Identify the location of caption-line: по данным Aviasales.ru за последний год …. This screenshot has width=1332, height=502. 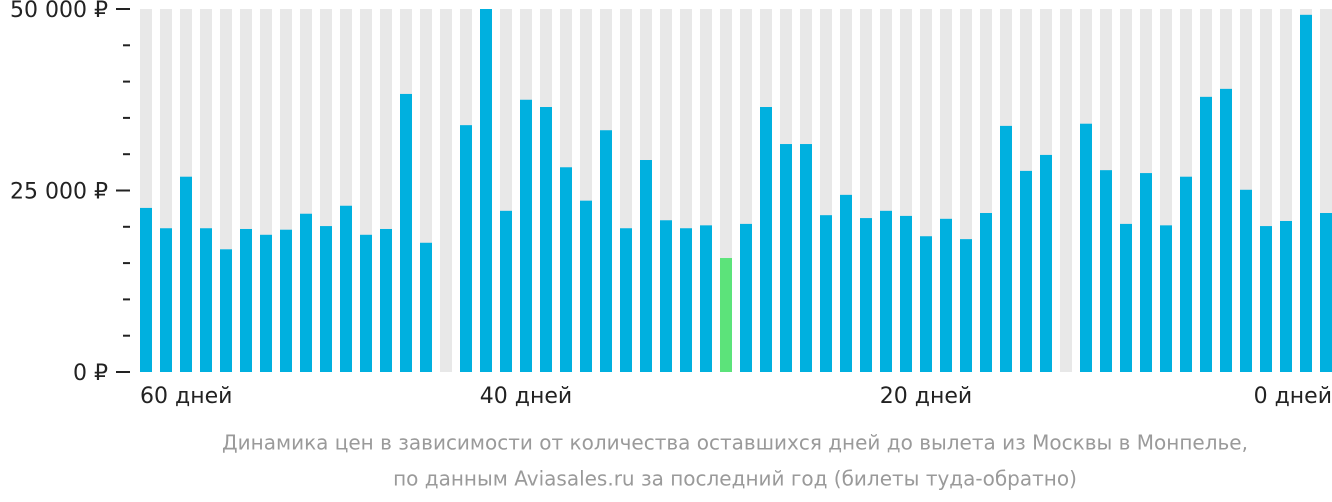
(735, 479).